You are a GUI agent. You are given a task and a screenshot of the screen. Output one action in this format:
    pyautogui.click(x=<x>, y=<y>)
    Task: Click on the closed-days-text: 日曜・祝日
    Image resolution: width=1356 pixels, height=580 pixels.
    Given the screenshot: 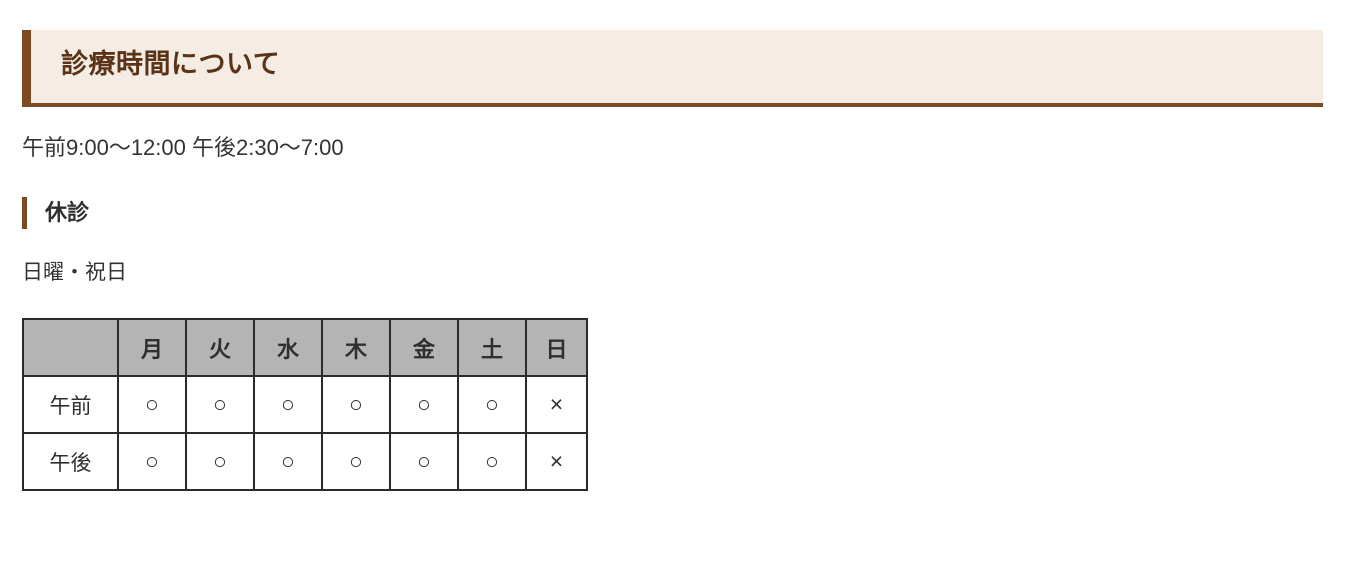 What is the action you would take?
    pyautogui.click(x=74, y=272)
    